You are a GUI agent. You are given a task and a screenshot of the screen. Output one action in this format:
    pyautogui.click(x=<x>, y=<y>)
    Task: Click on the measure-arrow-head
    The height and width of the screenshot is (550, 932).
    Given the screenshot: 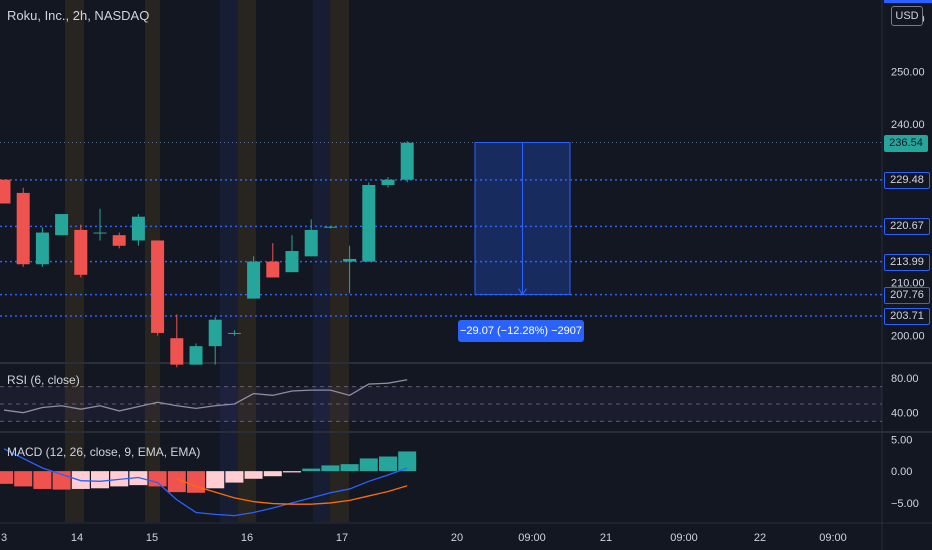 What is the action you would take?
    pyautogui.click(x=522, y=292)
    